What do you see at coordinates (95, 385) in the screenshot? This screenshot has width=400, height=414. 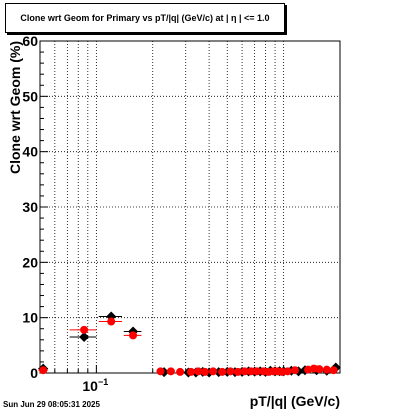 I see `x-tick-label: 10−1` at bounding box center [95, 385].